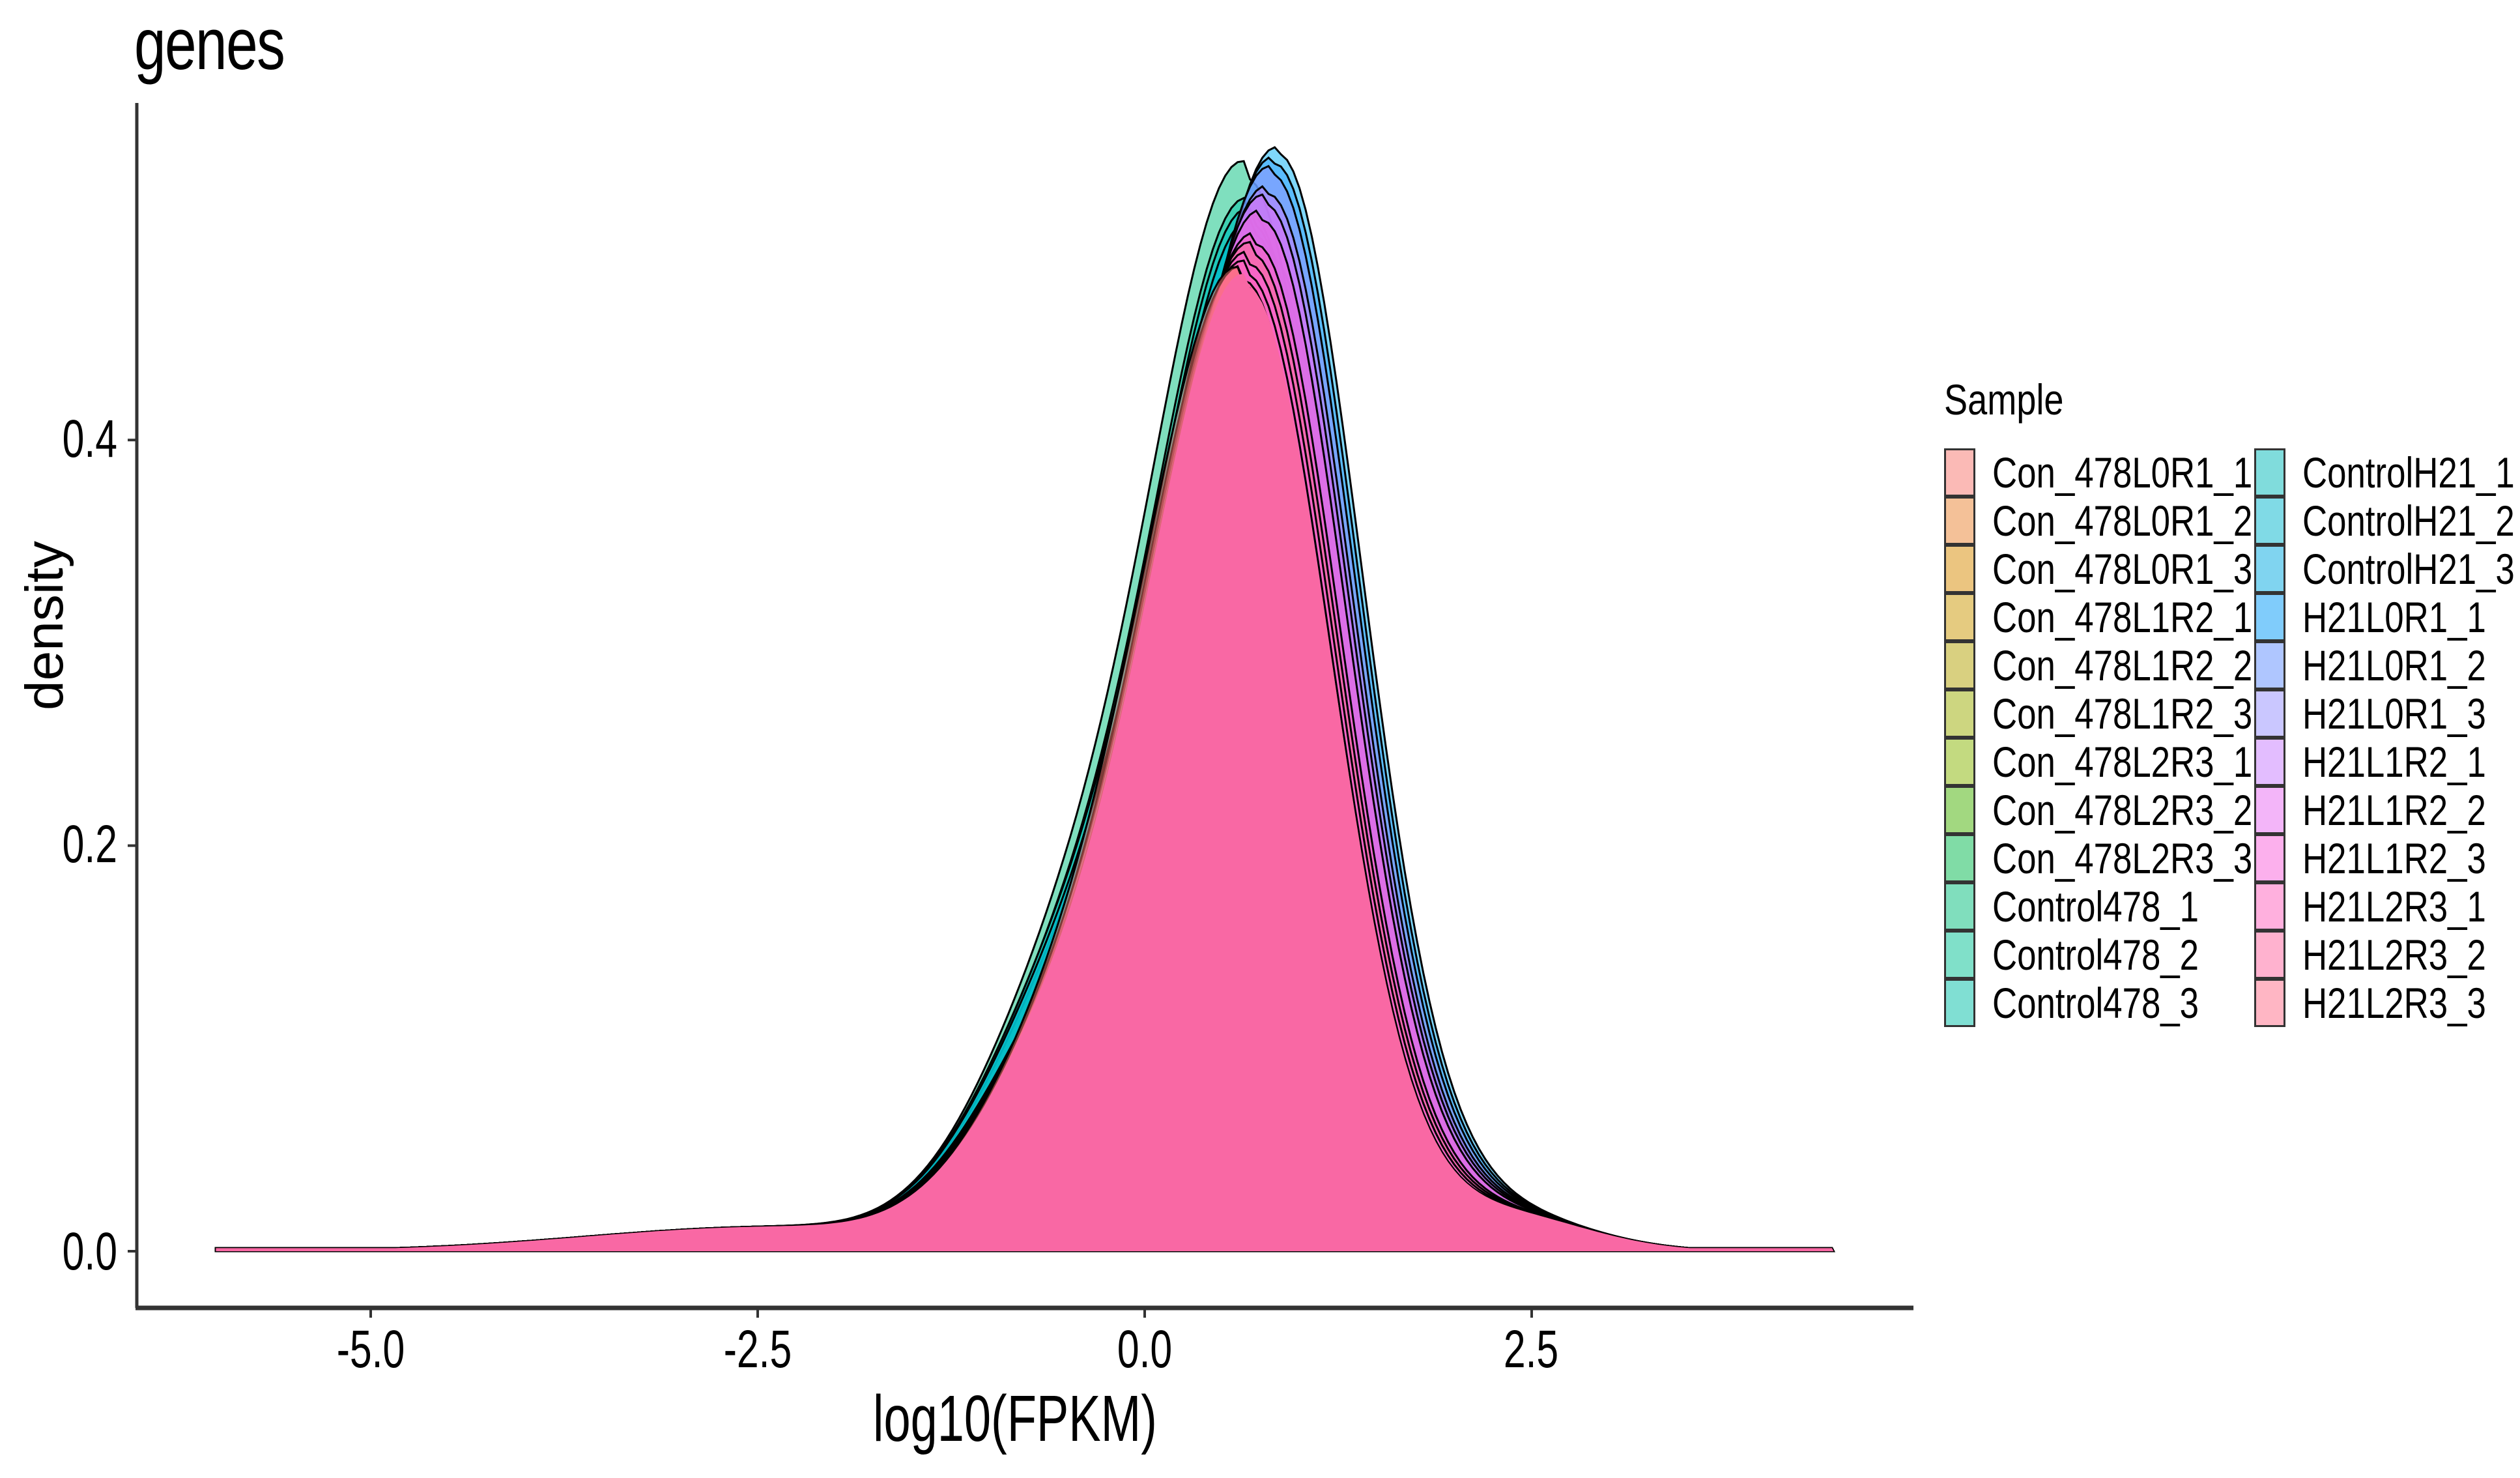  Describe the element at coordinates (2122, 569) in the screenshot. I see `legend-label: Con_478L0R1_3` at that location.